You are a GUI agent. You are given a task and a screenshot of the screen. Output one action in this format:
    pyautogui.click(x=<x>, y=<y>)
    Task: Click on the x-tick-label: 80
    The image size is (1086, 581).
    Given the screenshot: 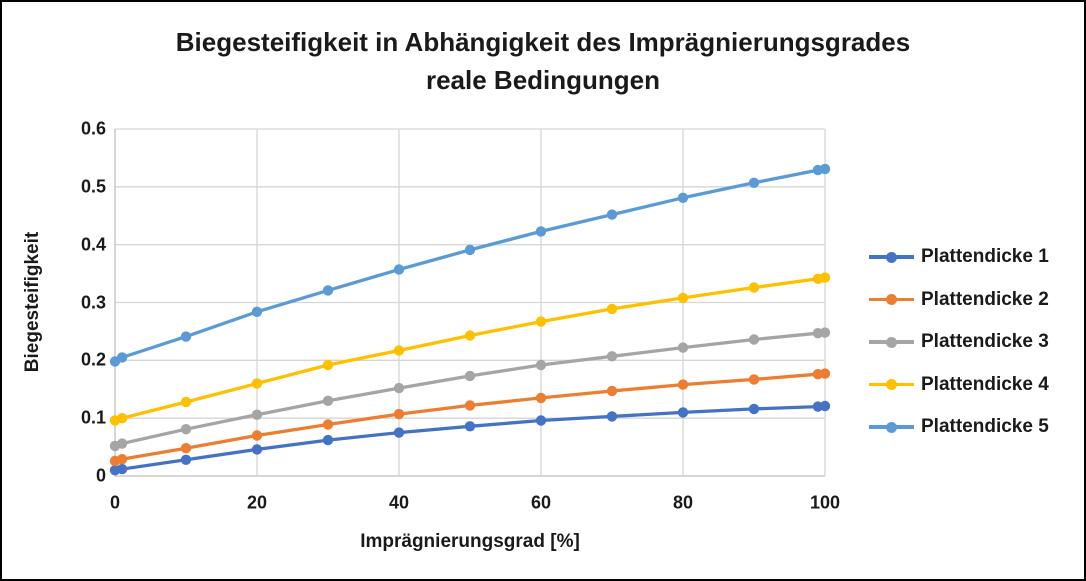 What is the action you would take?
    pyautogui.click(x=683, y=502)
    